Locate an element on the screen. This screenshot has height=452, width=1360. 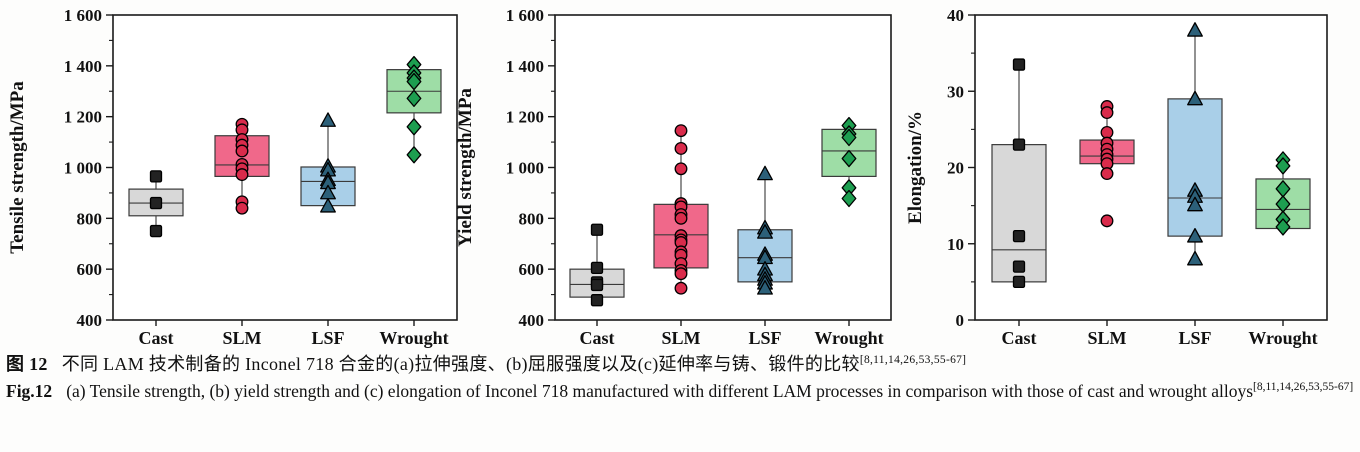
caption-en-ref: [8,11,14,26,53,55-67] is located at coordinates (1303, 387).